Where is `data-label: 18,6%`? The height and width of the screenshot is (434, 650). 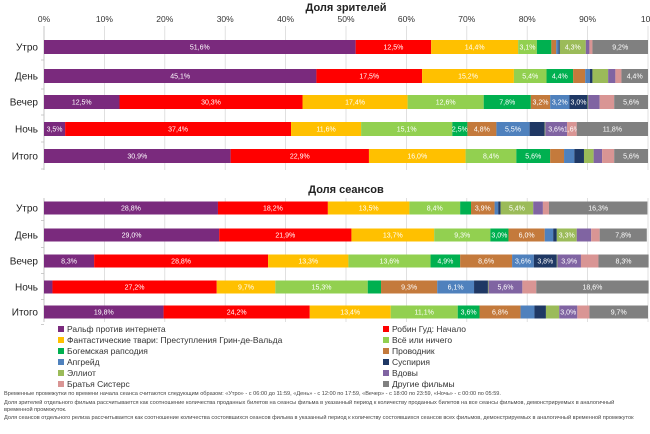
data-label: 18,6% is located at coordinates (593, 288).